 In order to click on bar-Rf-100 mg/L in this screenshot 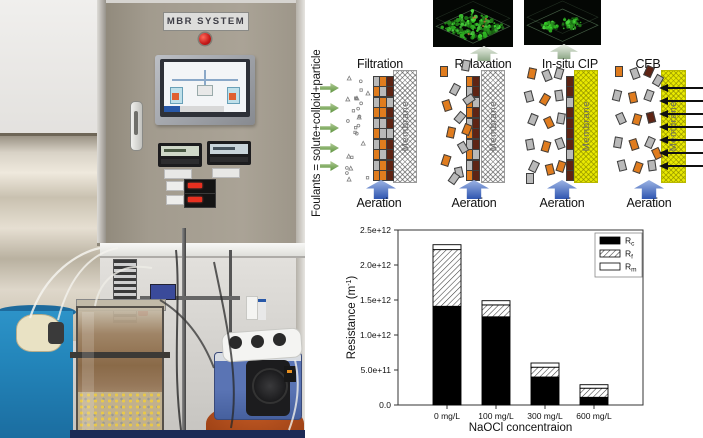, I will do `click(496, 311)`.